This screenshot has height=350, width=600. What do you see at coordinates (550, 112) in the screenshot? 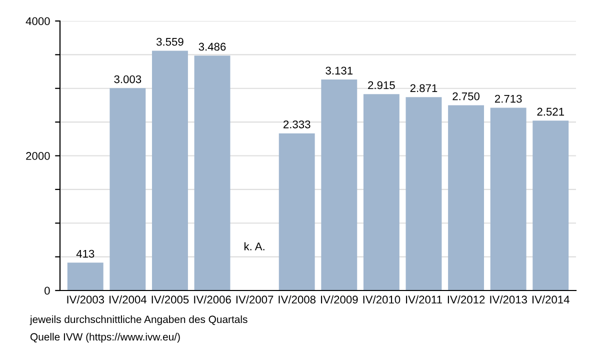
I see `data-label: 2.521` at bounding box center [550, 112].